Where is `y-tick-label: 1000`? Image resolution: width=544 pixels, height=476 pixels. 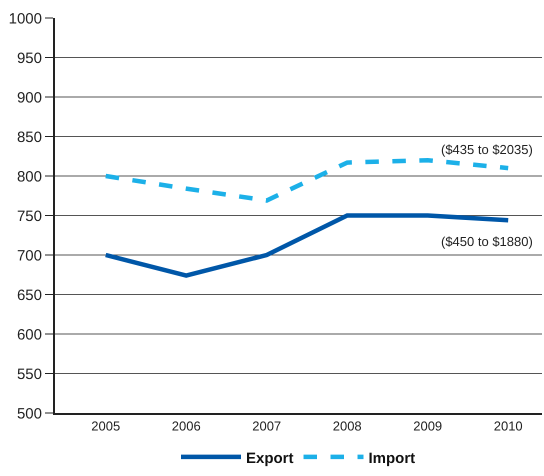
y-tick-label: 1000 is located at coordinates (25, 19).